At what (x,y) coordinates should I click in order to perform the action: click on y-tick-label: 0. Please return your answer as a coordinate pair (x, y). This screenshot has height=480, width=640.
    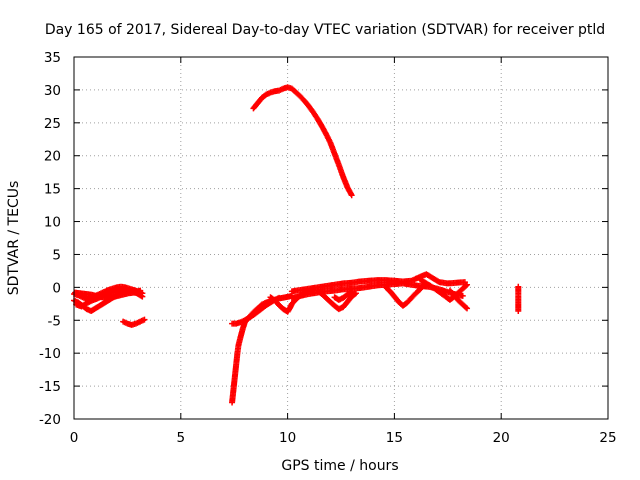
    Looking at the image, I should click on (56, 288).